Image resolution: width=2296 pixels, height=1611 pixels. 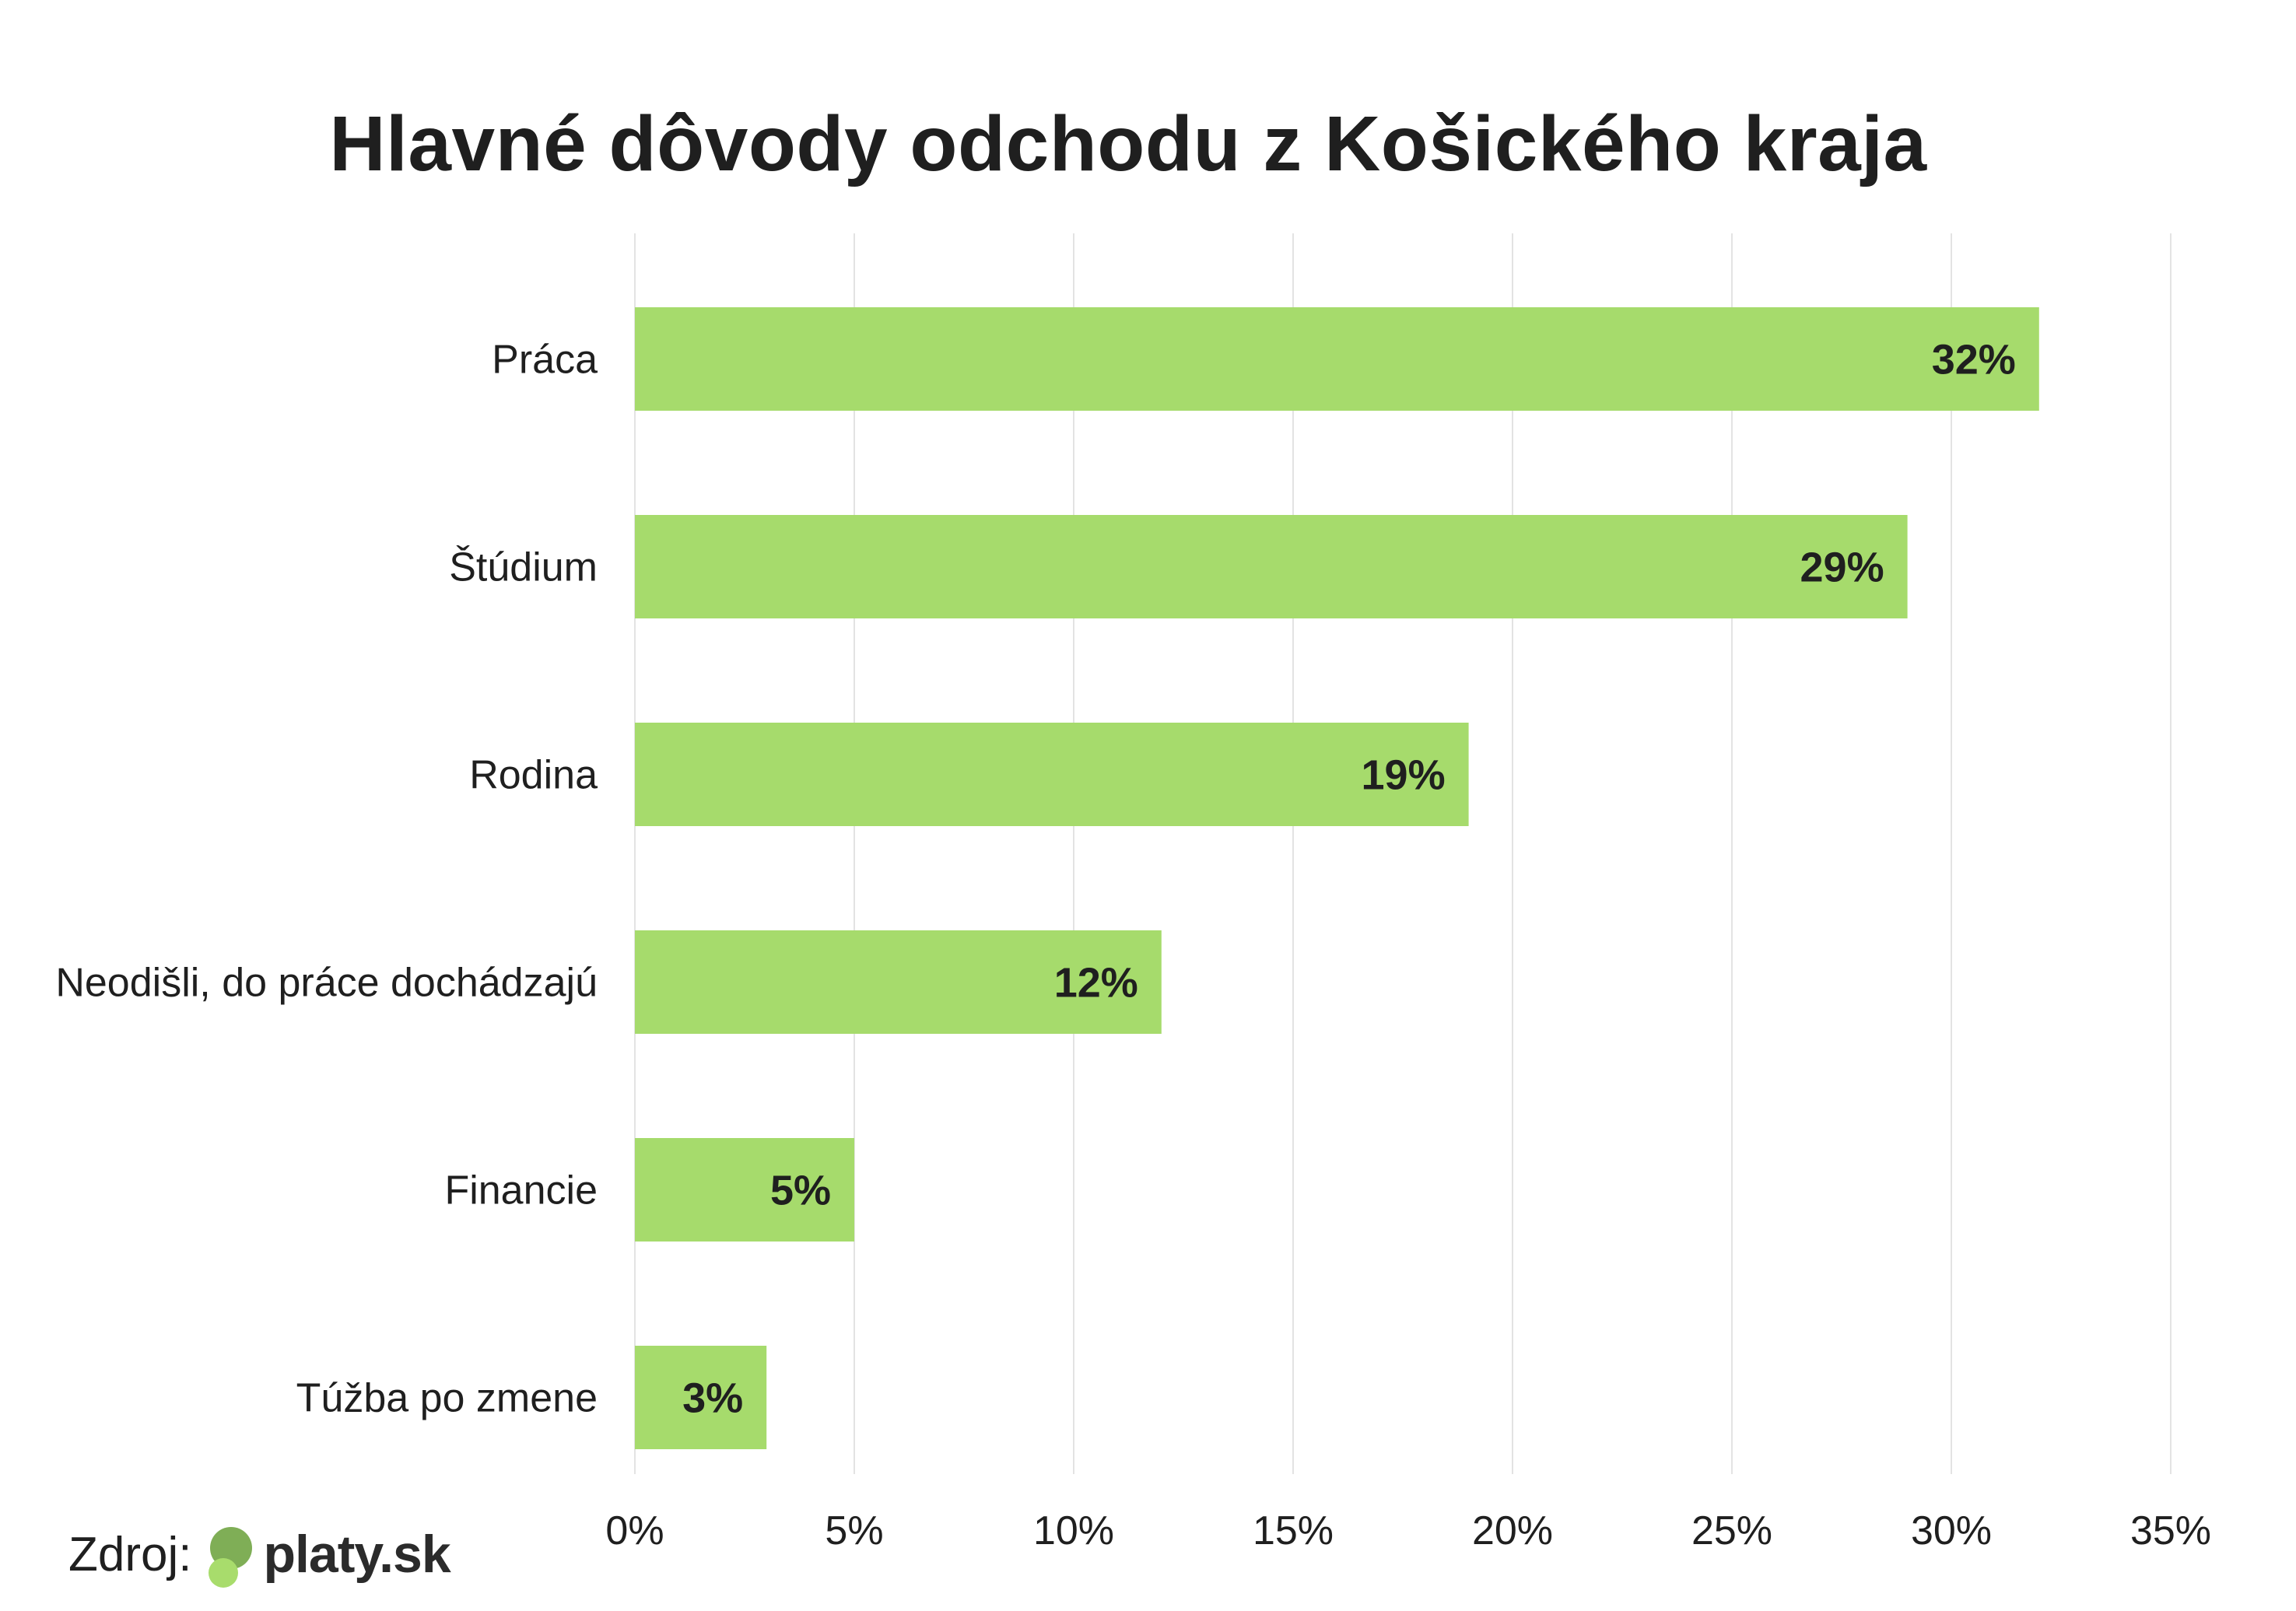 What do you see at coordinates (1404, 775) in the screenshot?
I see `bar-value-label: 19%` at bounding box center [1404, 775].